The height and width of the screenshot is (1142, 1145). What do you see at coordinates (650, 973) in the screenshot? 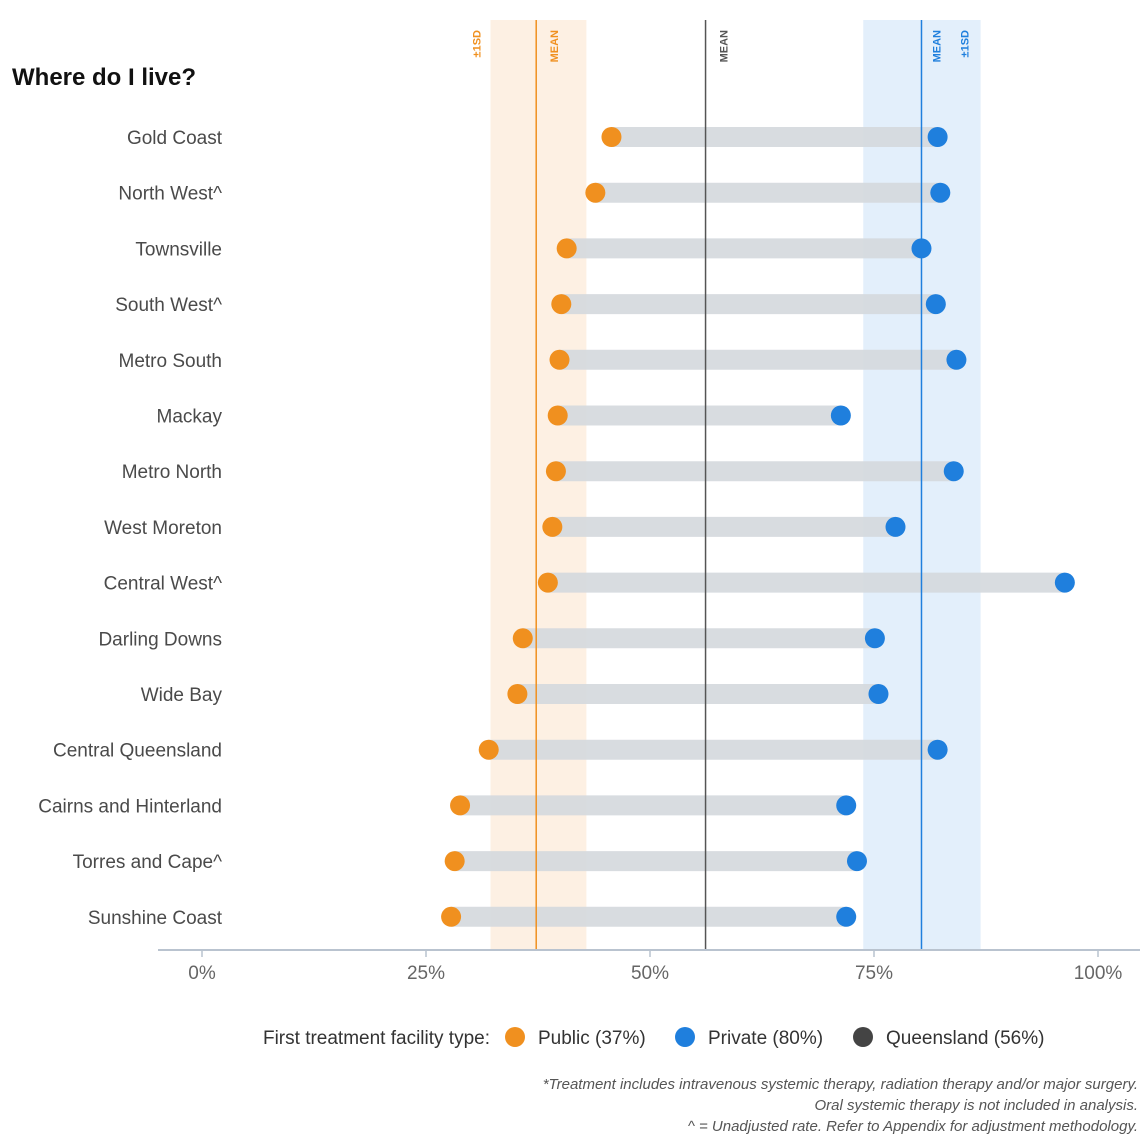
I see `x-tick-label: 50%` at bounding box center [650, 973].